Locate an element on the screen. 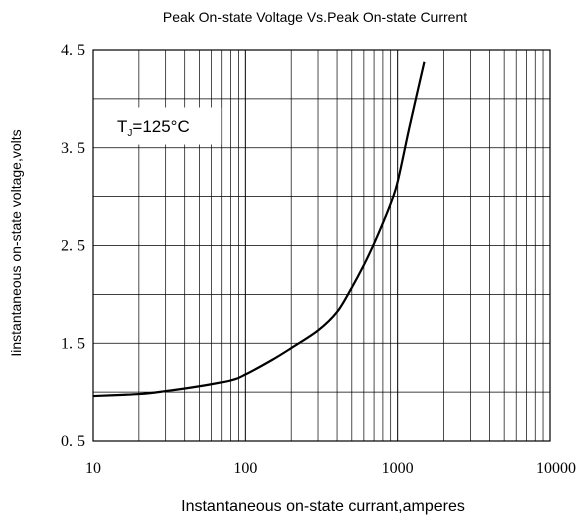 This screenshot has height=520, width=581. y-tick-label: 4. 5 is located at coordinates (73, 50).